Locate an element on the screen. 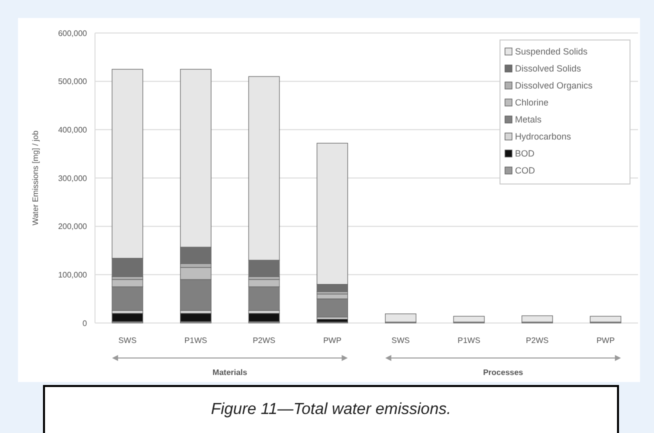 The height and width of the screenshot is (433, 654). y-tick-label: 400,000 is located at coordinates (73, 129).